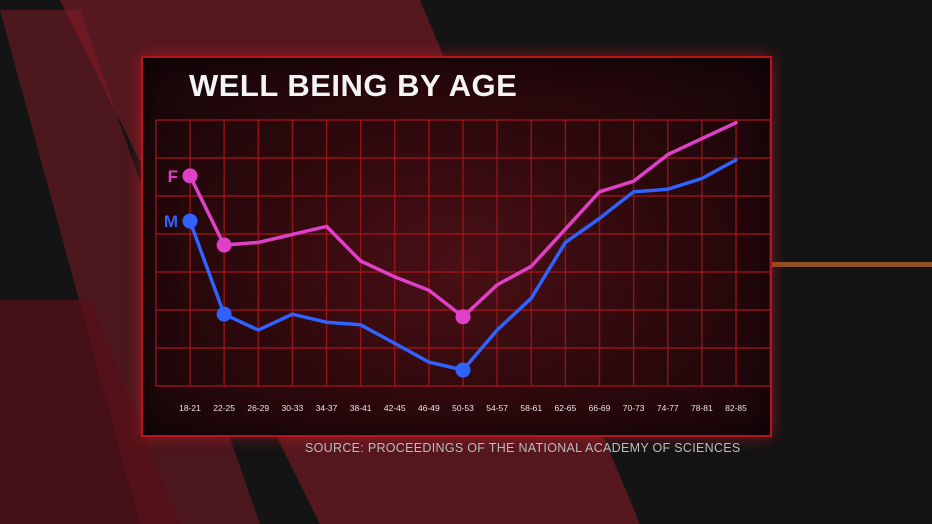 The image size is (932, 524). I want to click on x-tick-label: 26-29, so click(258, 408).